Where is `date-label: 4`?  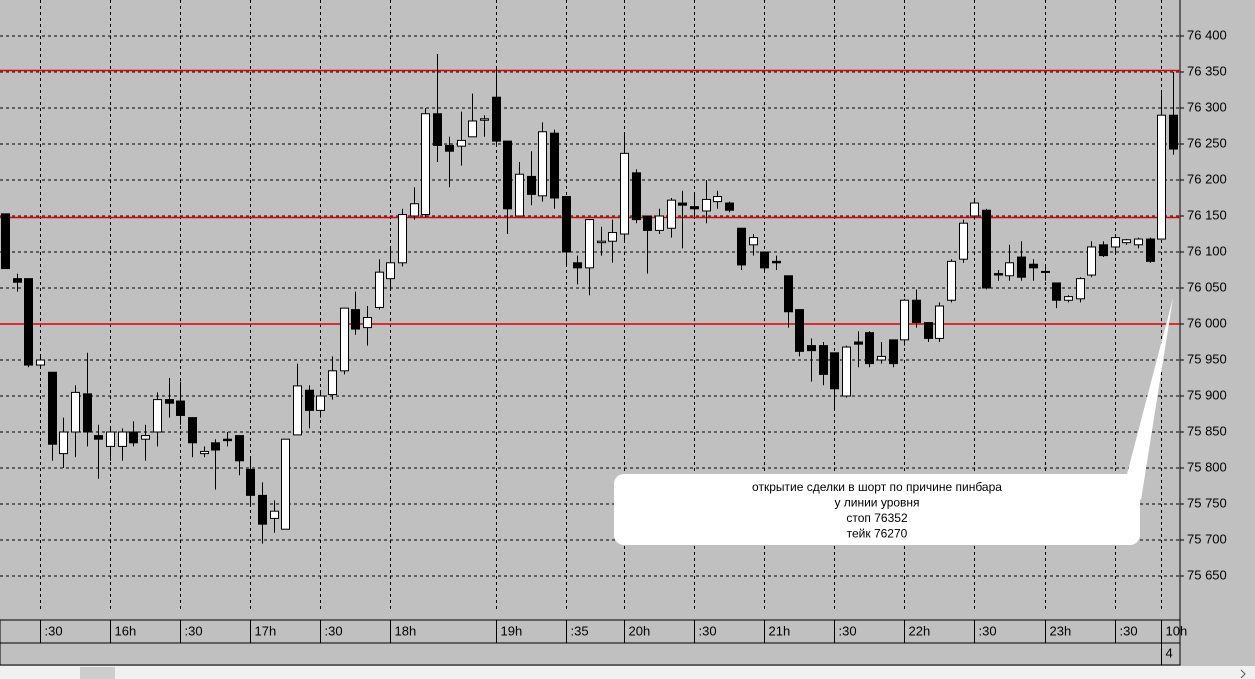 date-label: 4 is located at coordinates (1169, 652).